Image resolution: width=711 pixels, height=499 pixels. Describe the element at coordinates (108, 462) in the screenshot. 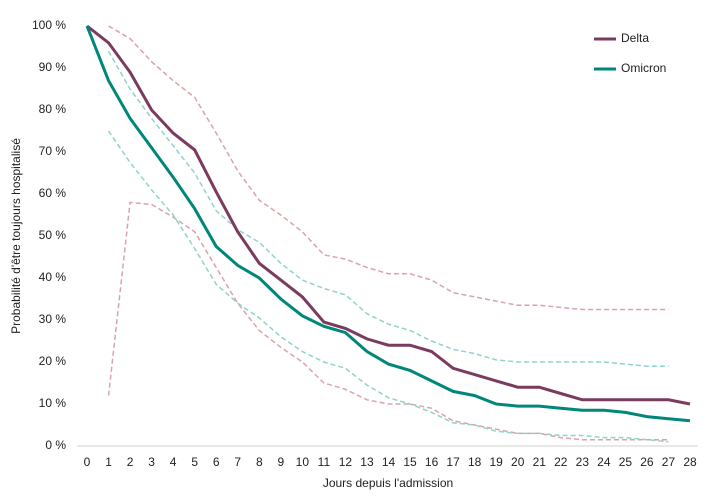

I see `x-tick-label: 1` at that location.